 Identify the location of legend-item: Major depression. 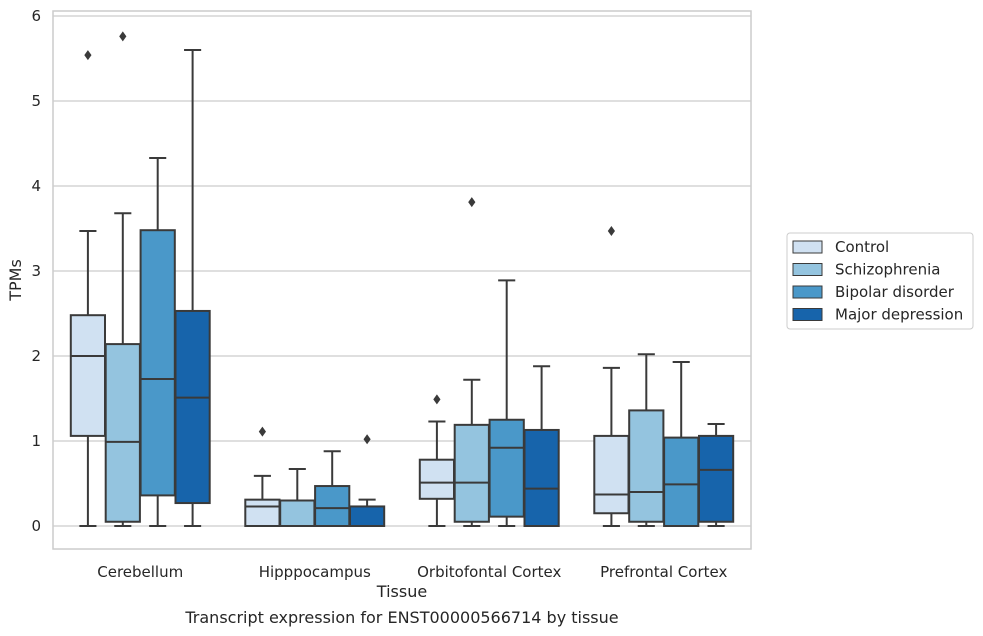
(877, 315).